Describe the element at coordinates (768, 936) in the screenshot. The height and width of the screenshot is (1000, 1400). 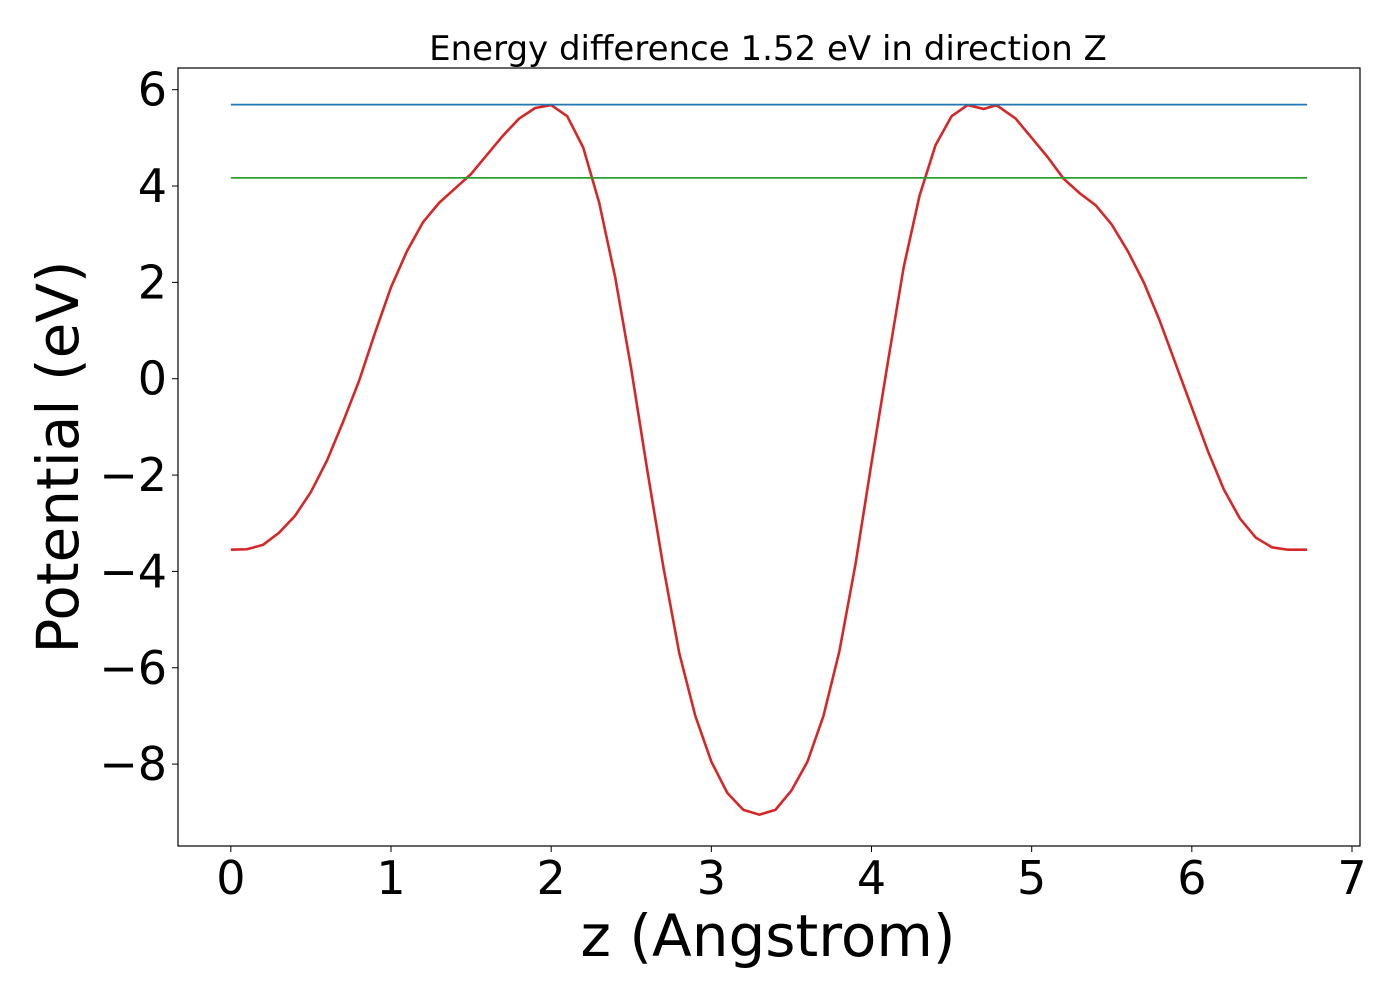
I see `x-axis-label: z (Angstrom)` at that location.